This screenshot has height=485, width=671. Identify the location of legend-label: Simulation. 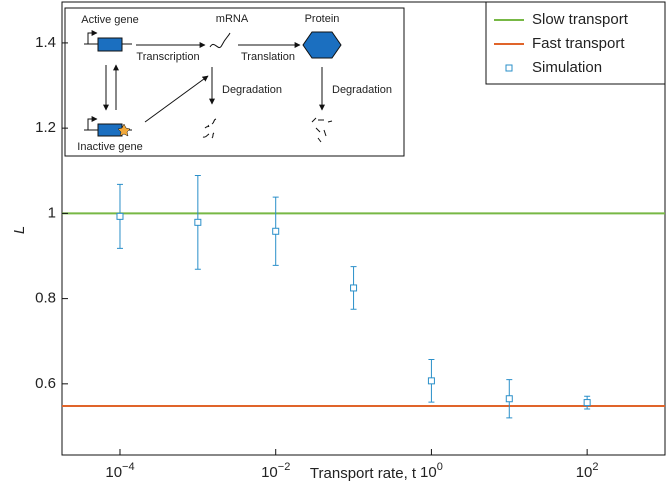
(567, 67).